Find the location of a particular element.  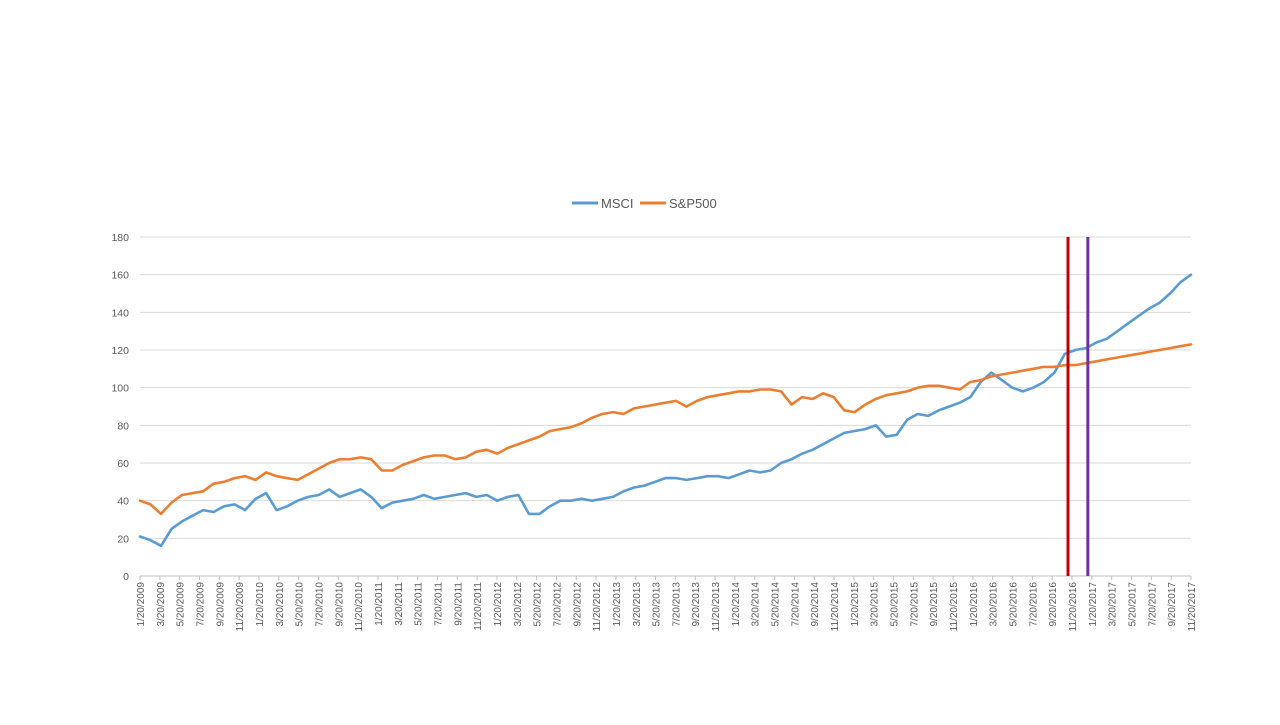

y-tick-label: 160 is located at coordinates (120, 276).